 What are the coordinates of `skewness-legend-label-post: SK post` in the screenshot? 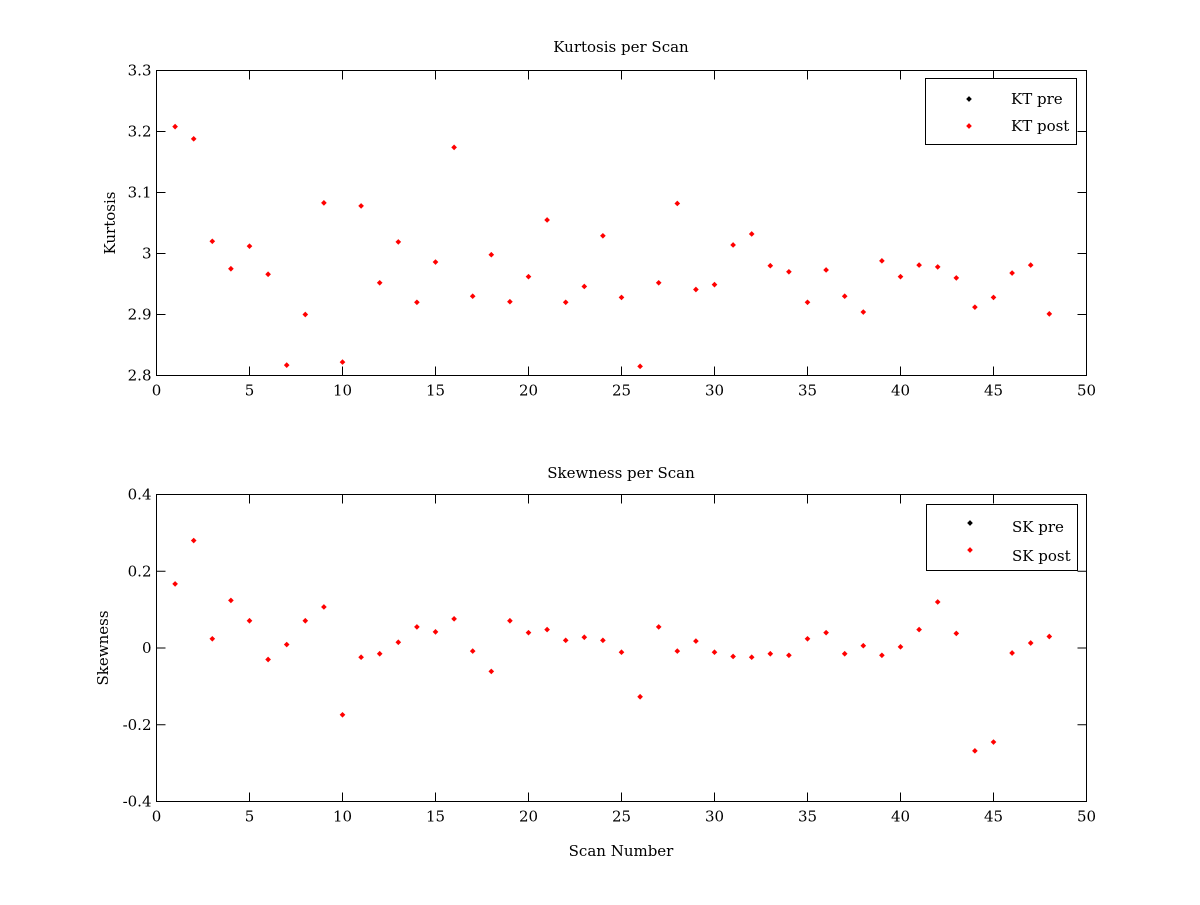 It's located at (1041, 556).